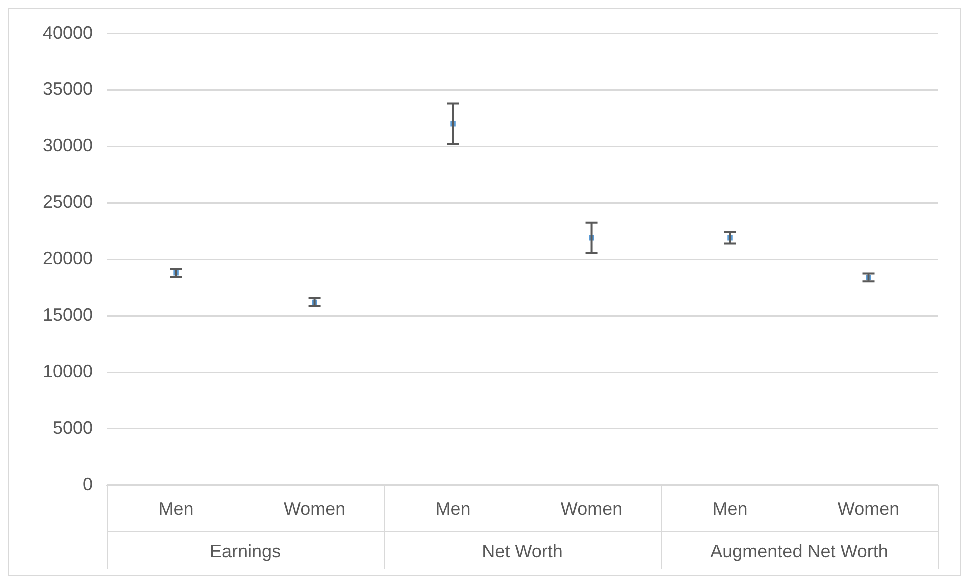 This screenshot has width=969, height=584. Describe the element at coordinates (68, 146) in the screenshot. I see `y-tick-label: 30000` at that location.